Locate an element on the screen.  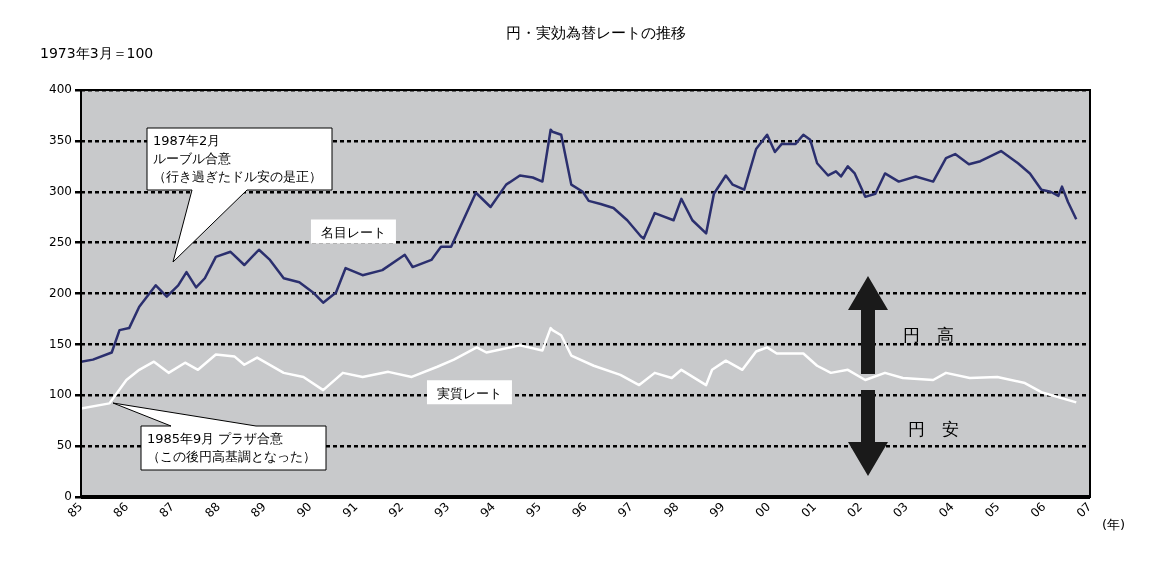
x-tick-label: 01 is located at coordinates (809, 510).